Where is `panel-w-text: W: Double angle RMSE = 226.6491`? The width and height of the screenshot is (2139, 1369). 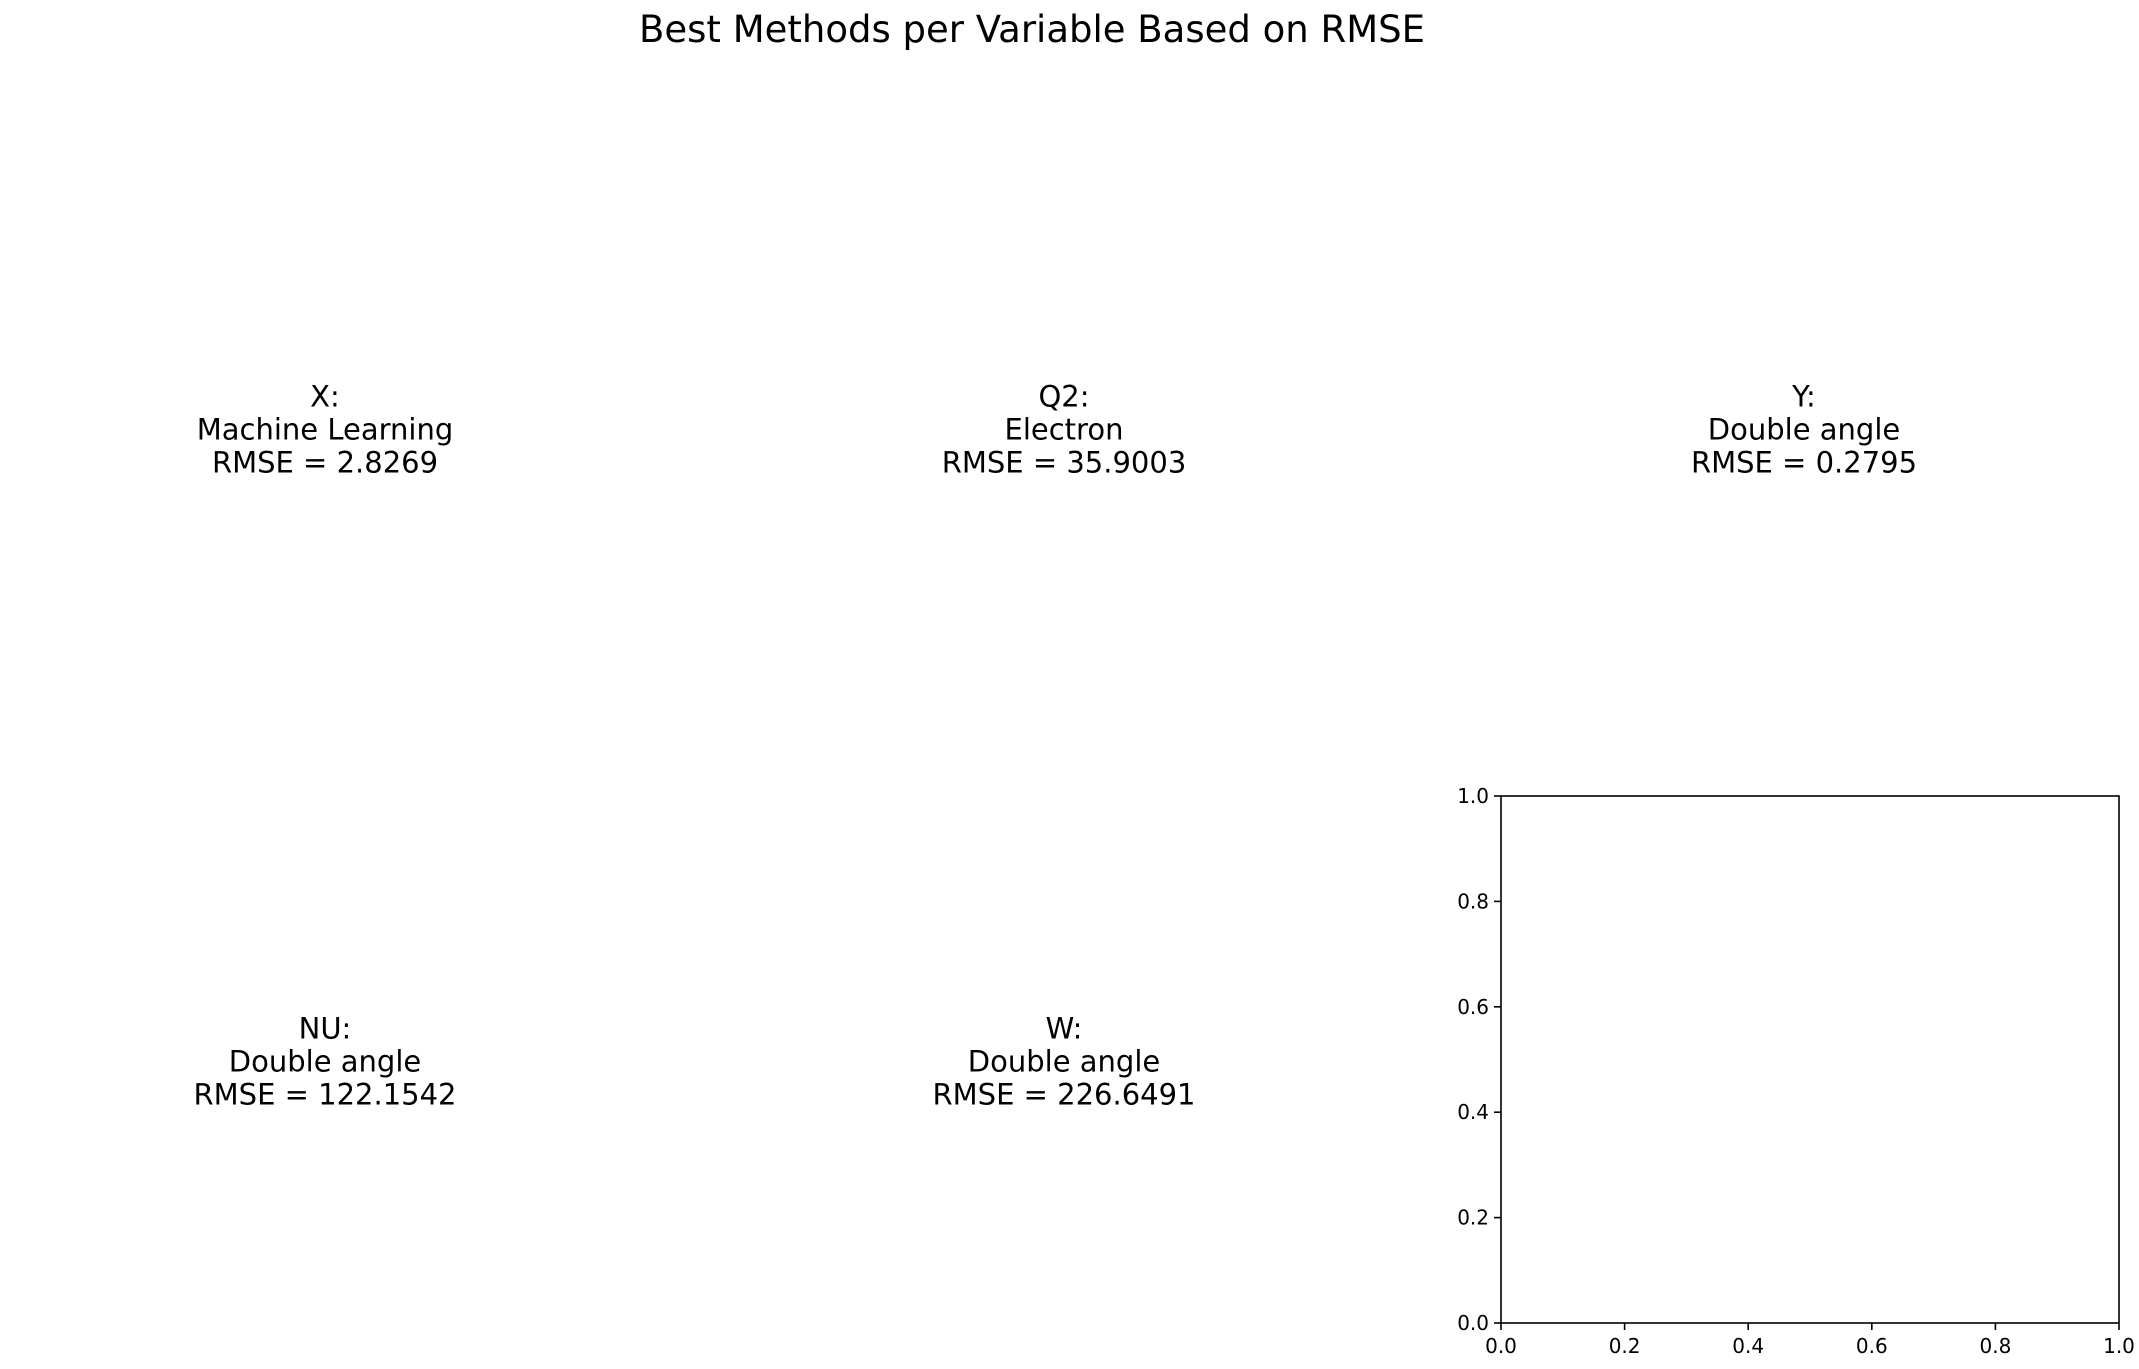
panel-w-text: W: Double angle RMSE = 226.6491 is located at coordinates (1064, 1061).